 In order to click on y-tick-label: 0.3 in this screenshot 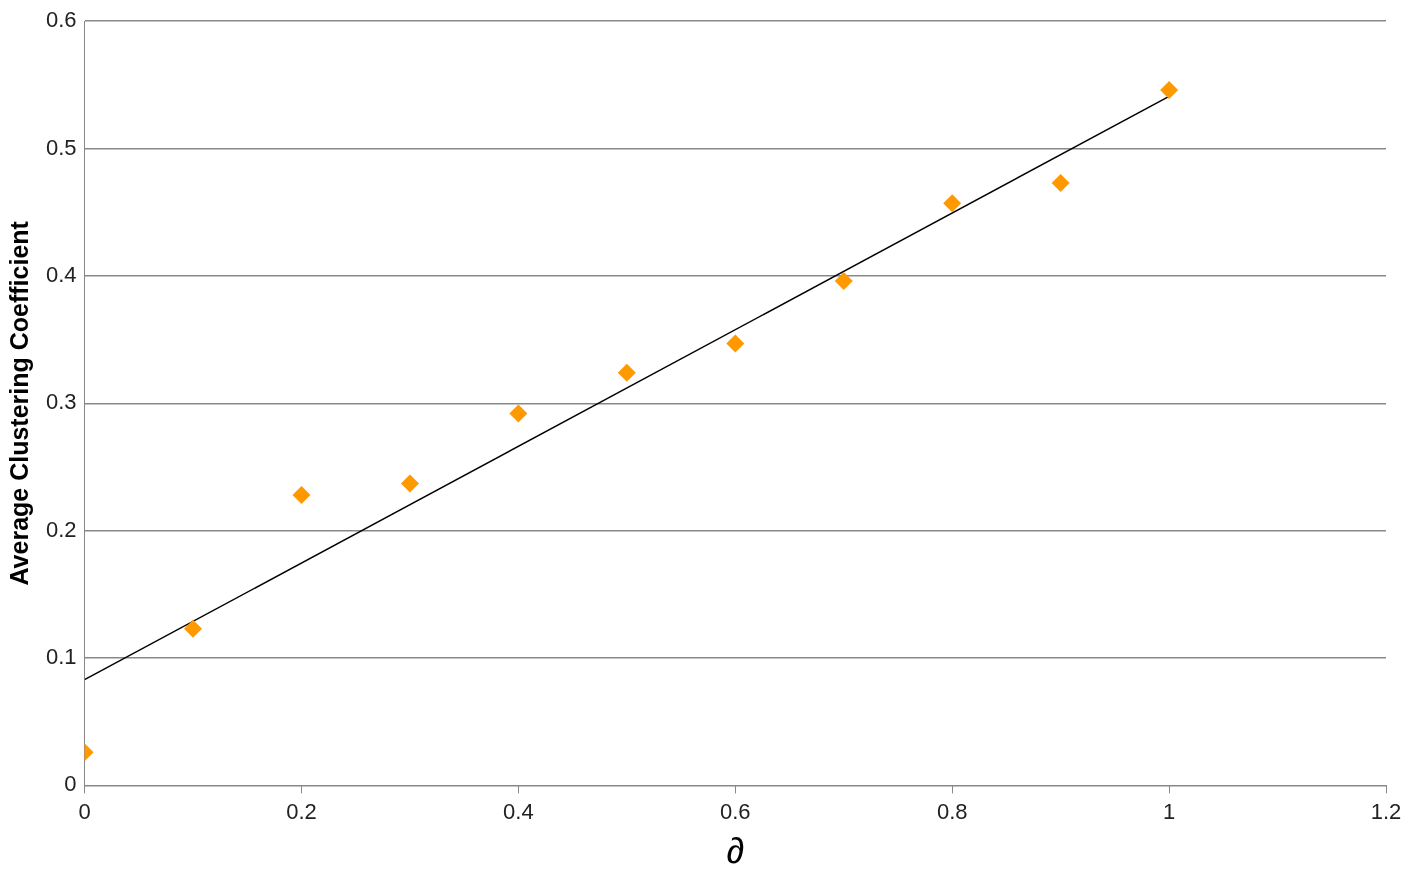, I will do `click(61, 402)`.